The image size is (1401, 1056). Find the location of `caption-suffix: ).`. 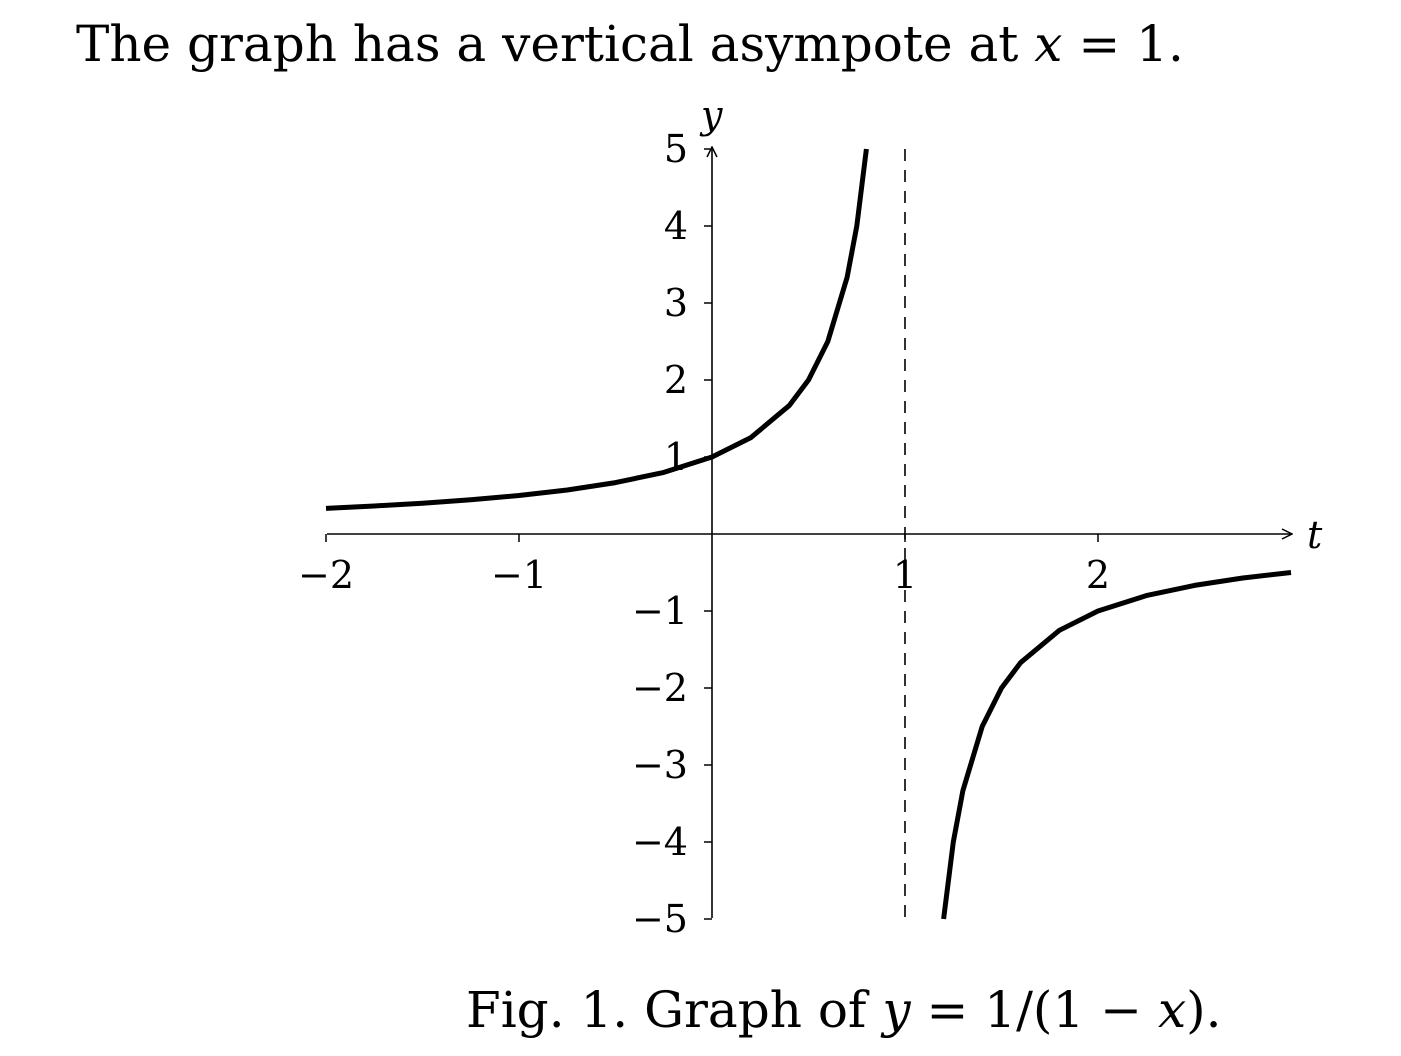

caption-suffix: ). is located at coordinates (1204, 1010).